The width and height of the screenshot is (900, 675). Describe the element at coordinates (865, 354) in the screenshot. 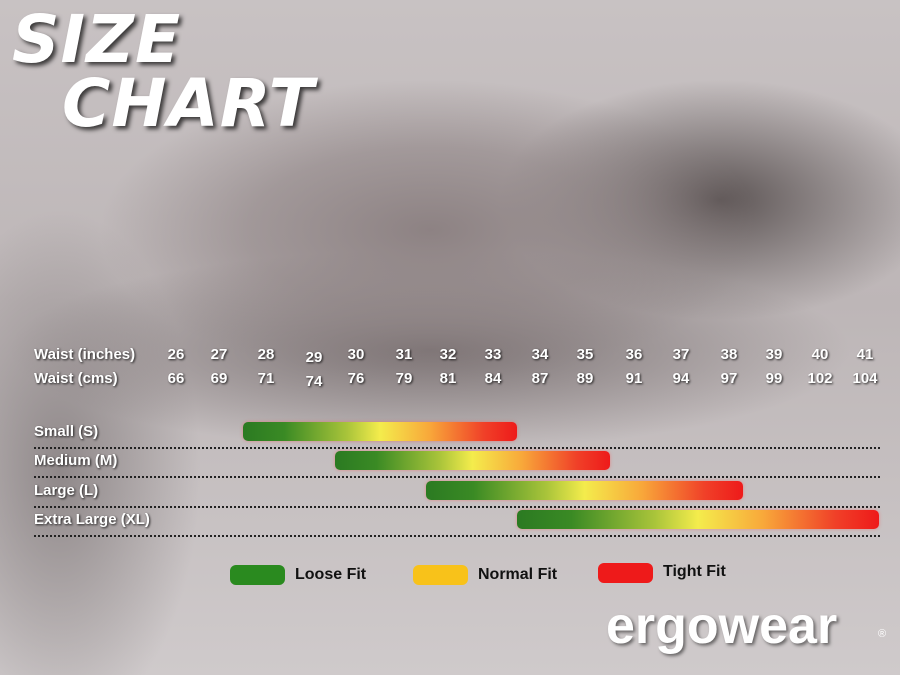

I see `waist-inches-value: 41` at that location.